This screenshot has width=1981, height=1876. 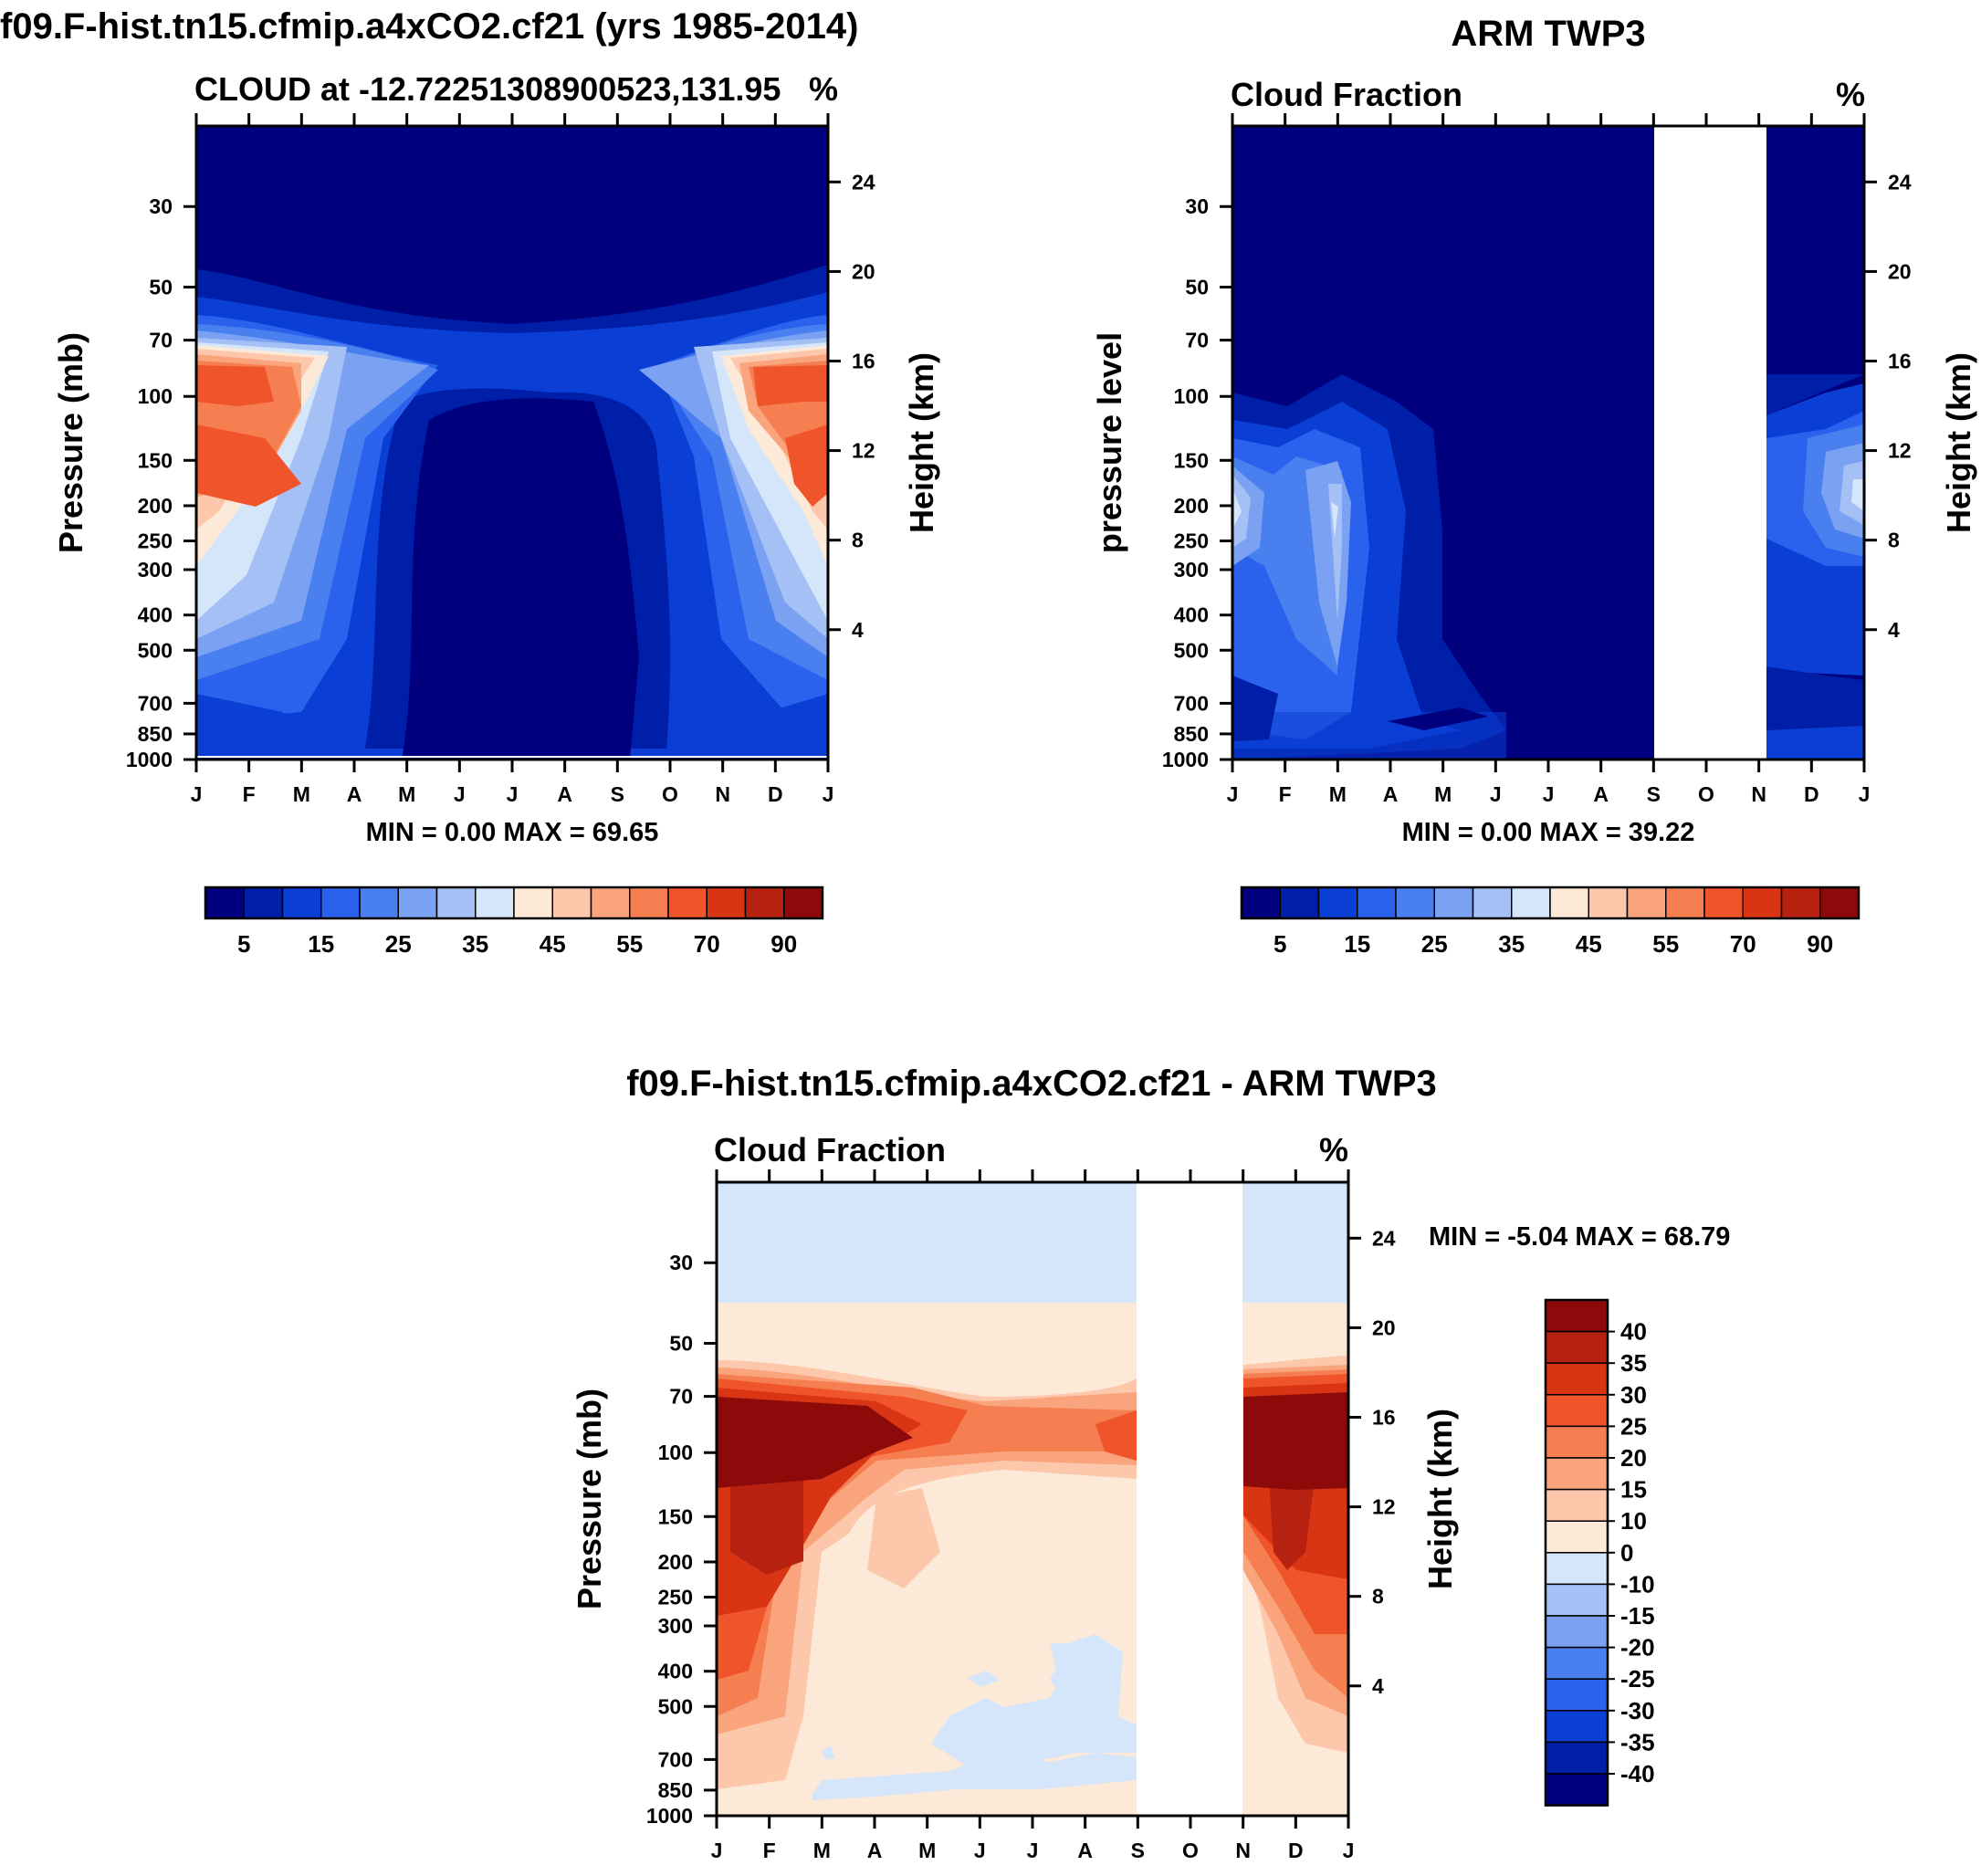 I want to click on y-tick-label: 150, so click(x=1192, y=460).